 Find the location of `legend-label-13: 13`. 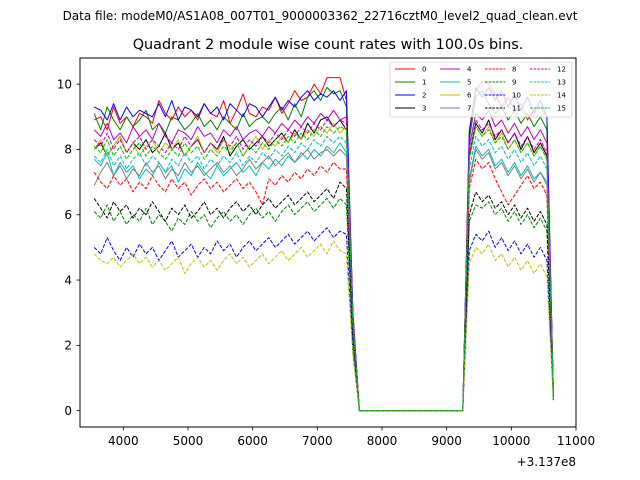

legend-label-13: 13 is located at coordinates (561, 83).